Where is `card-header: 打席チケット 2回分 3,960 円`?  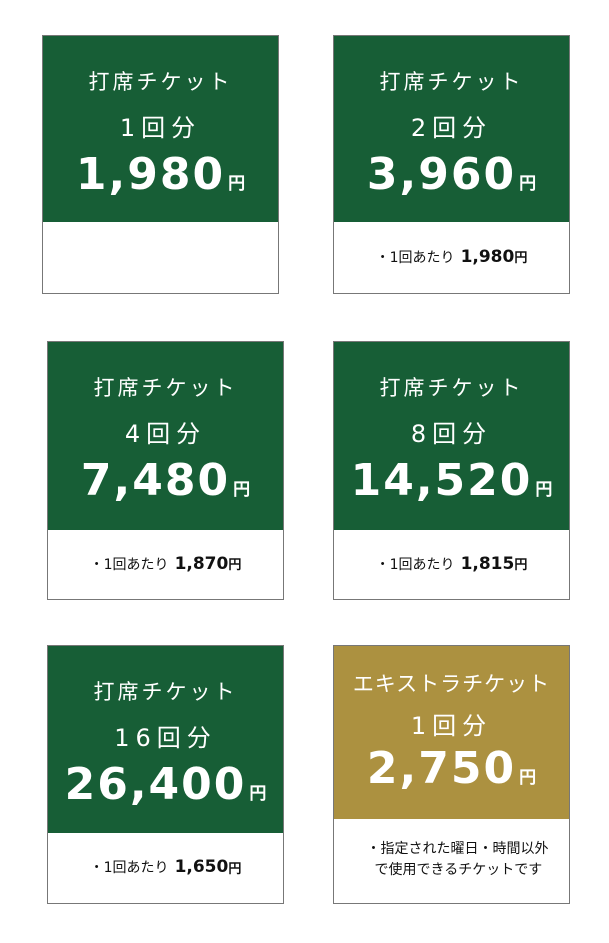 card-header: 打席チケット 2回分 3,960 円 is located at coordinates (451, 129).